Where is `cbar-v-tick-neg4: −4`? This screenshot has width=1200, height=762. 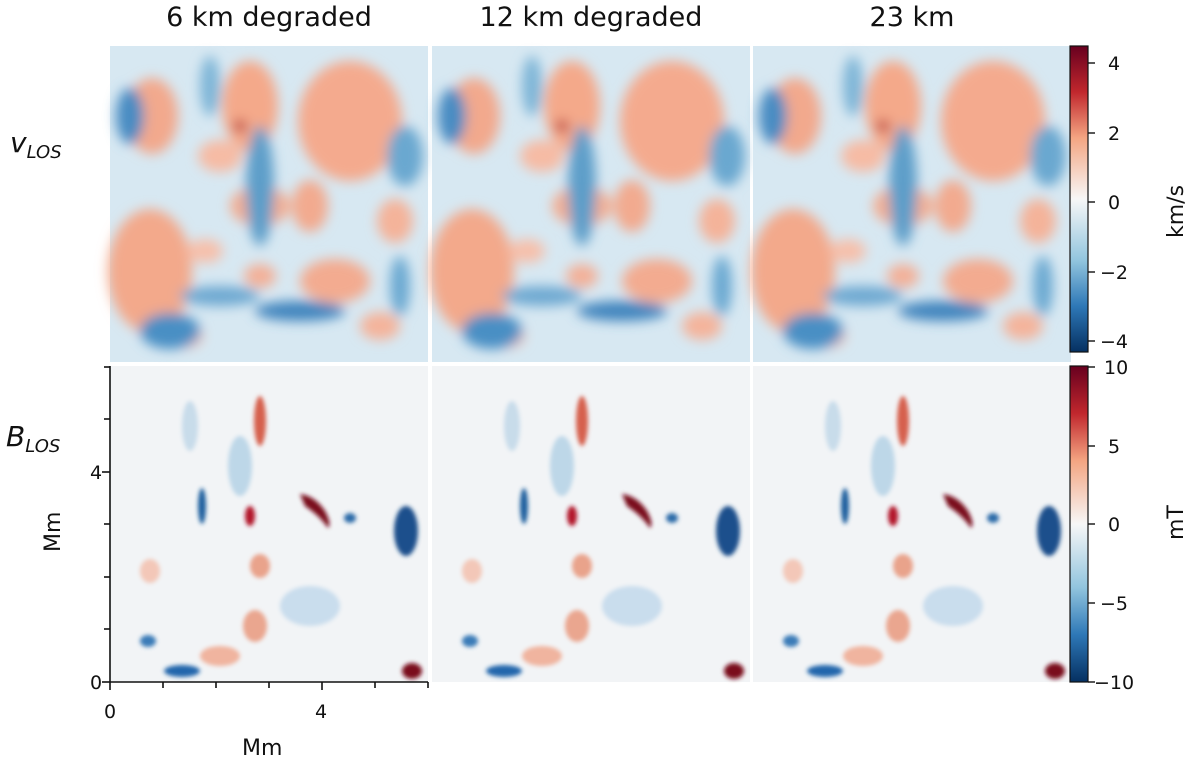
cbar-v-tick-neg4: −4 is located at coordinates (1114, 342).